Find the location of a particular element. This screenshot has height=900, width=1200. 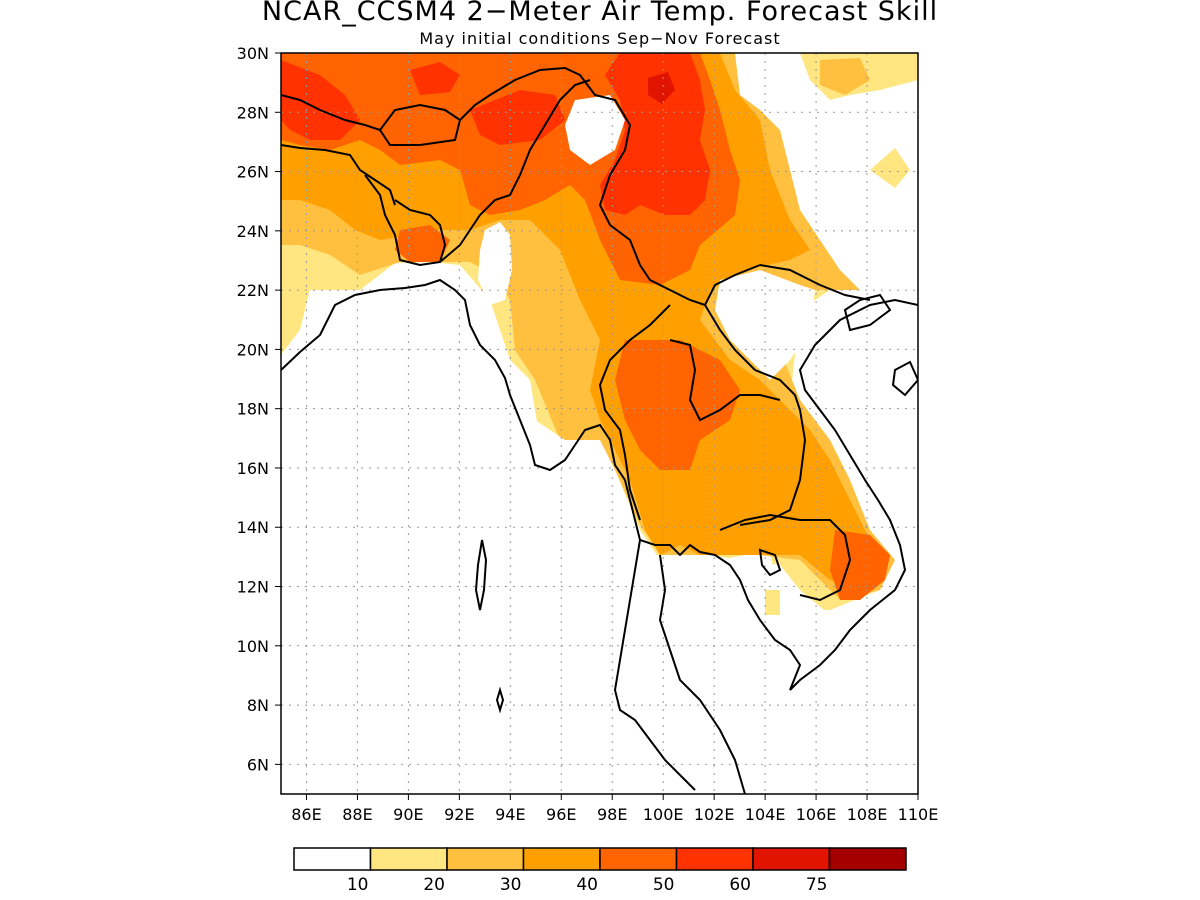

lat-tick-label: 8N is located at coordinates (258, 705).